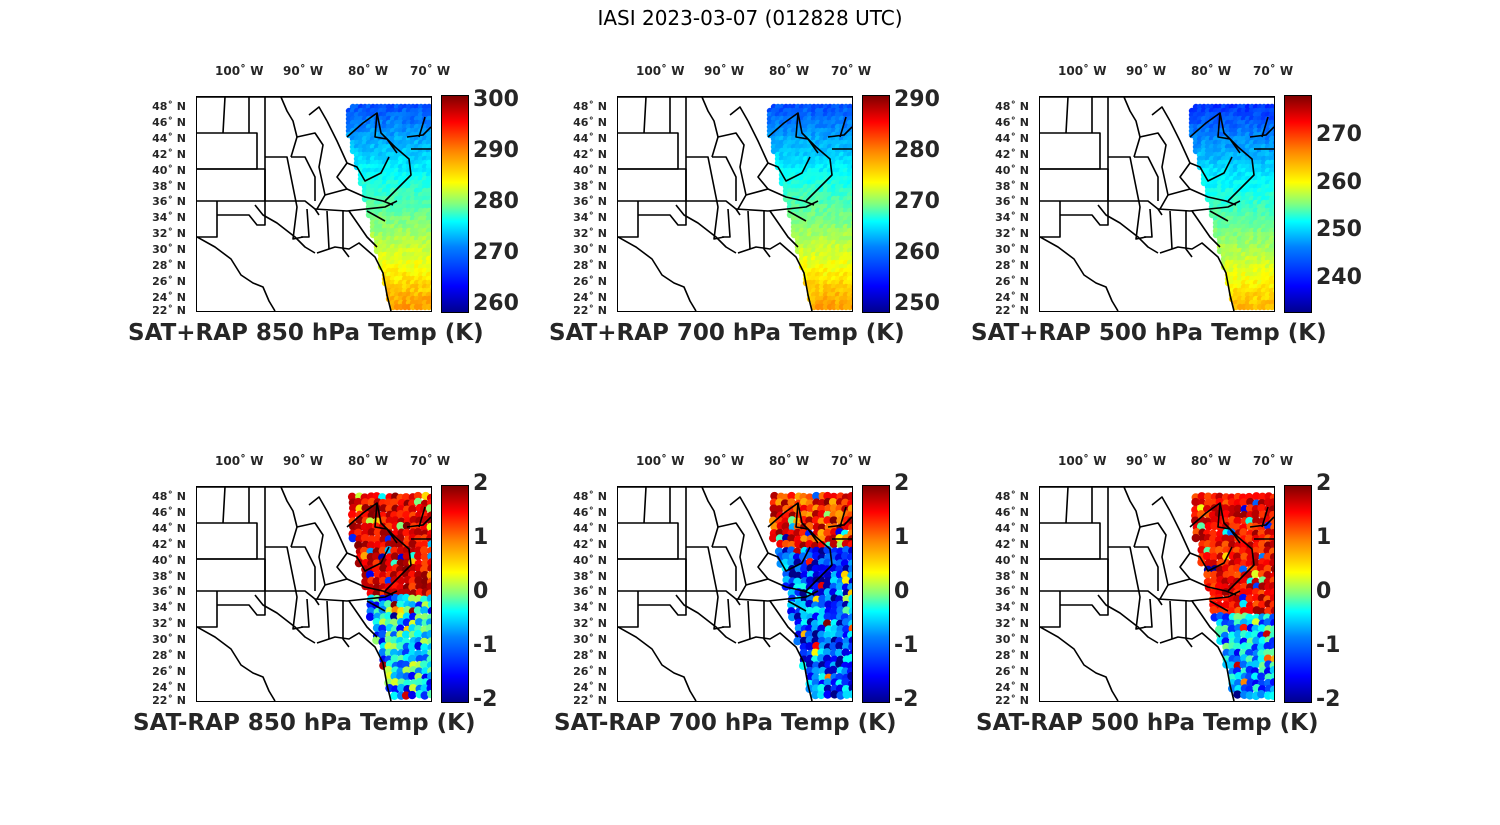  Describe the element at coordinates (727, 333) in the screenshot. I see `panel-title: SAT+RAP 700 hPa Temp (K)` at that location.